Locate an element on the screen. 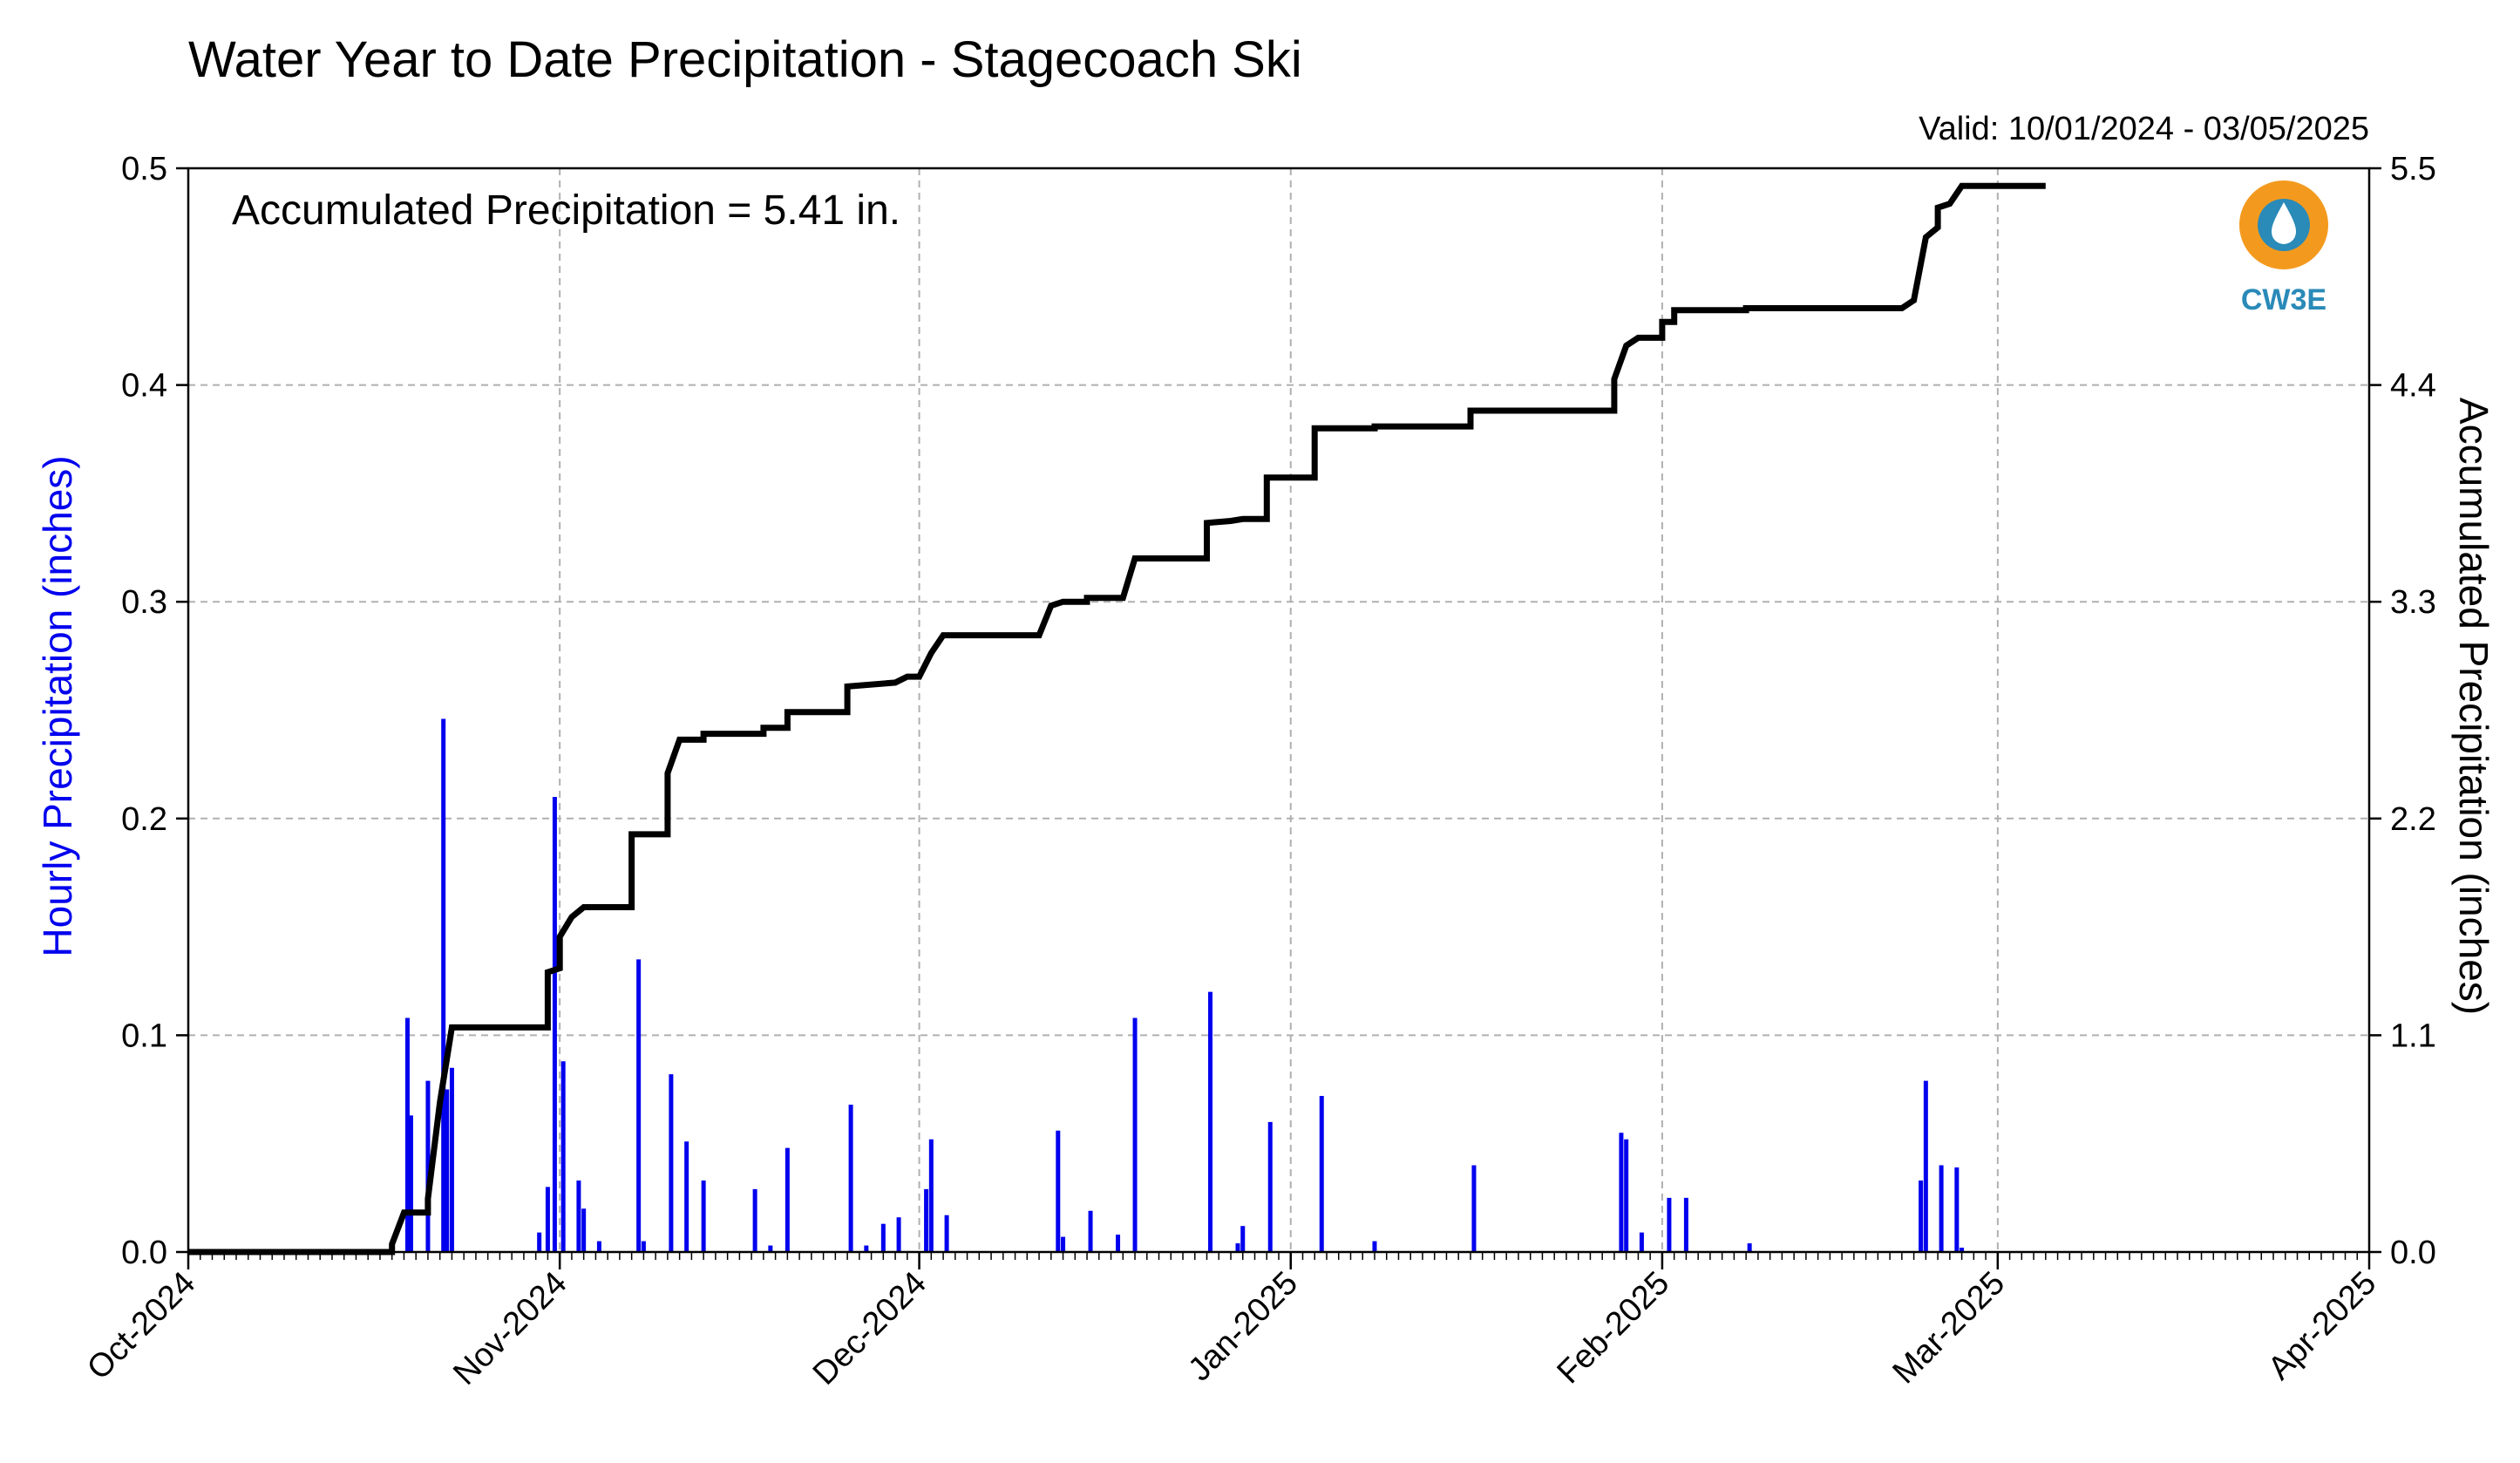  valid-date-range: Valid: 10/01/2024 - 03/05/2025 is located at coordinates (2144, 129).